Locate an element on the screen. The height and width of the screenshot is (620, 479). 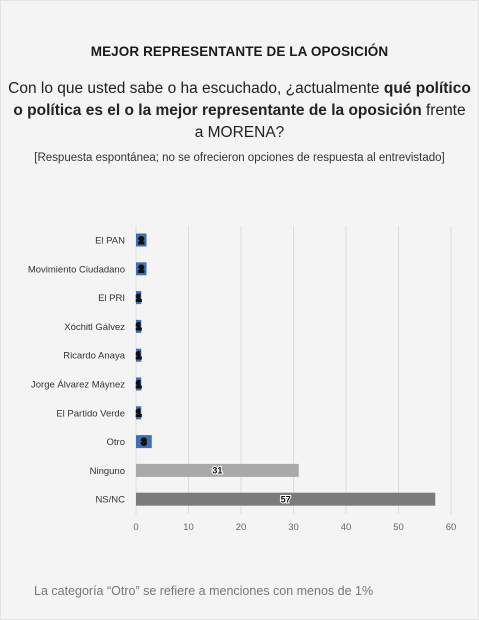
x-tick-label: 30 is located at coordinates (293, 527).